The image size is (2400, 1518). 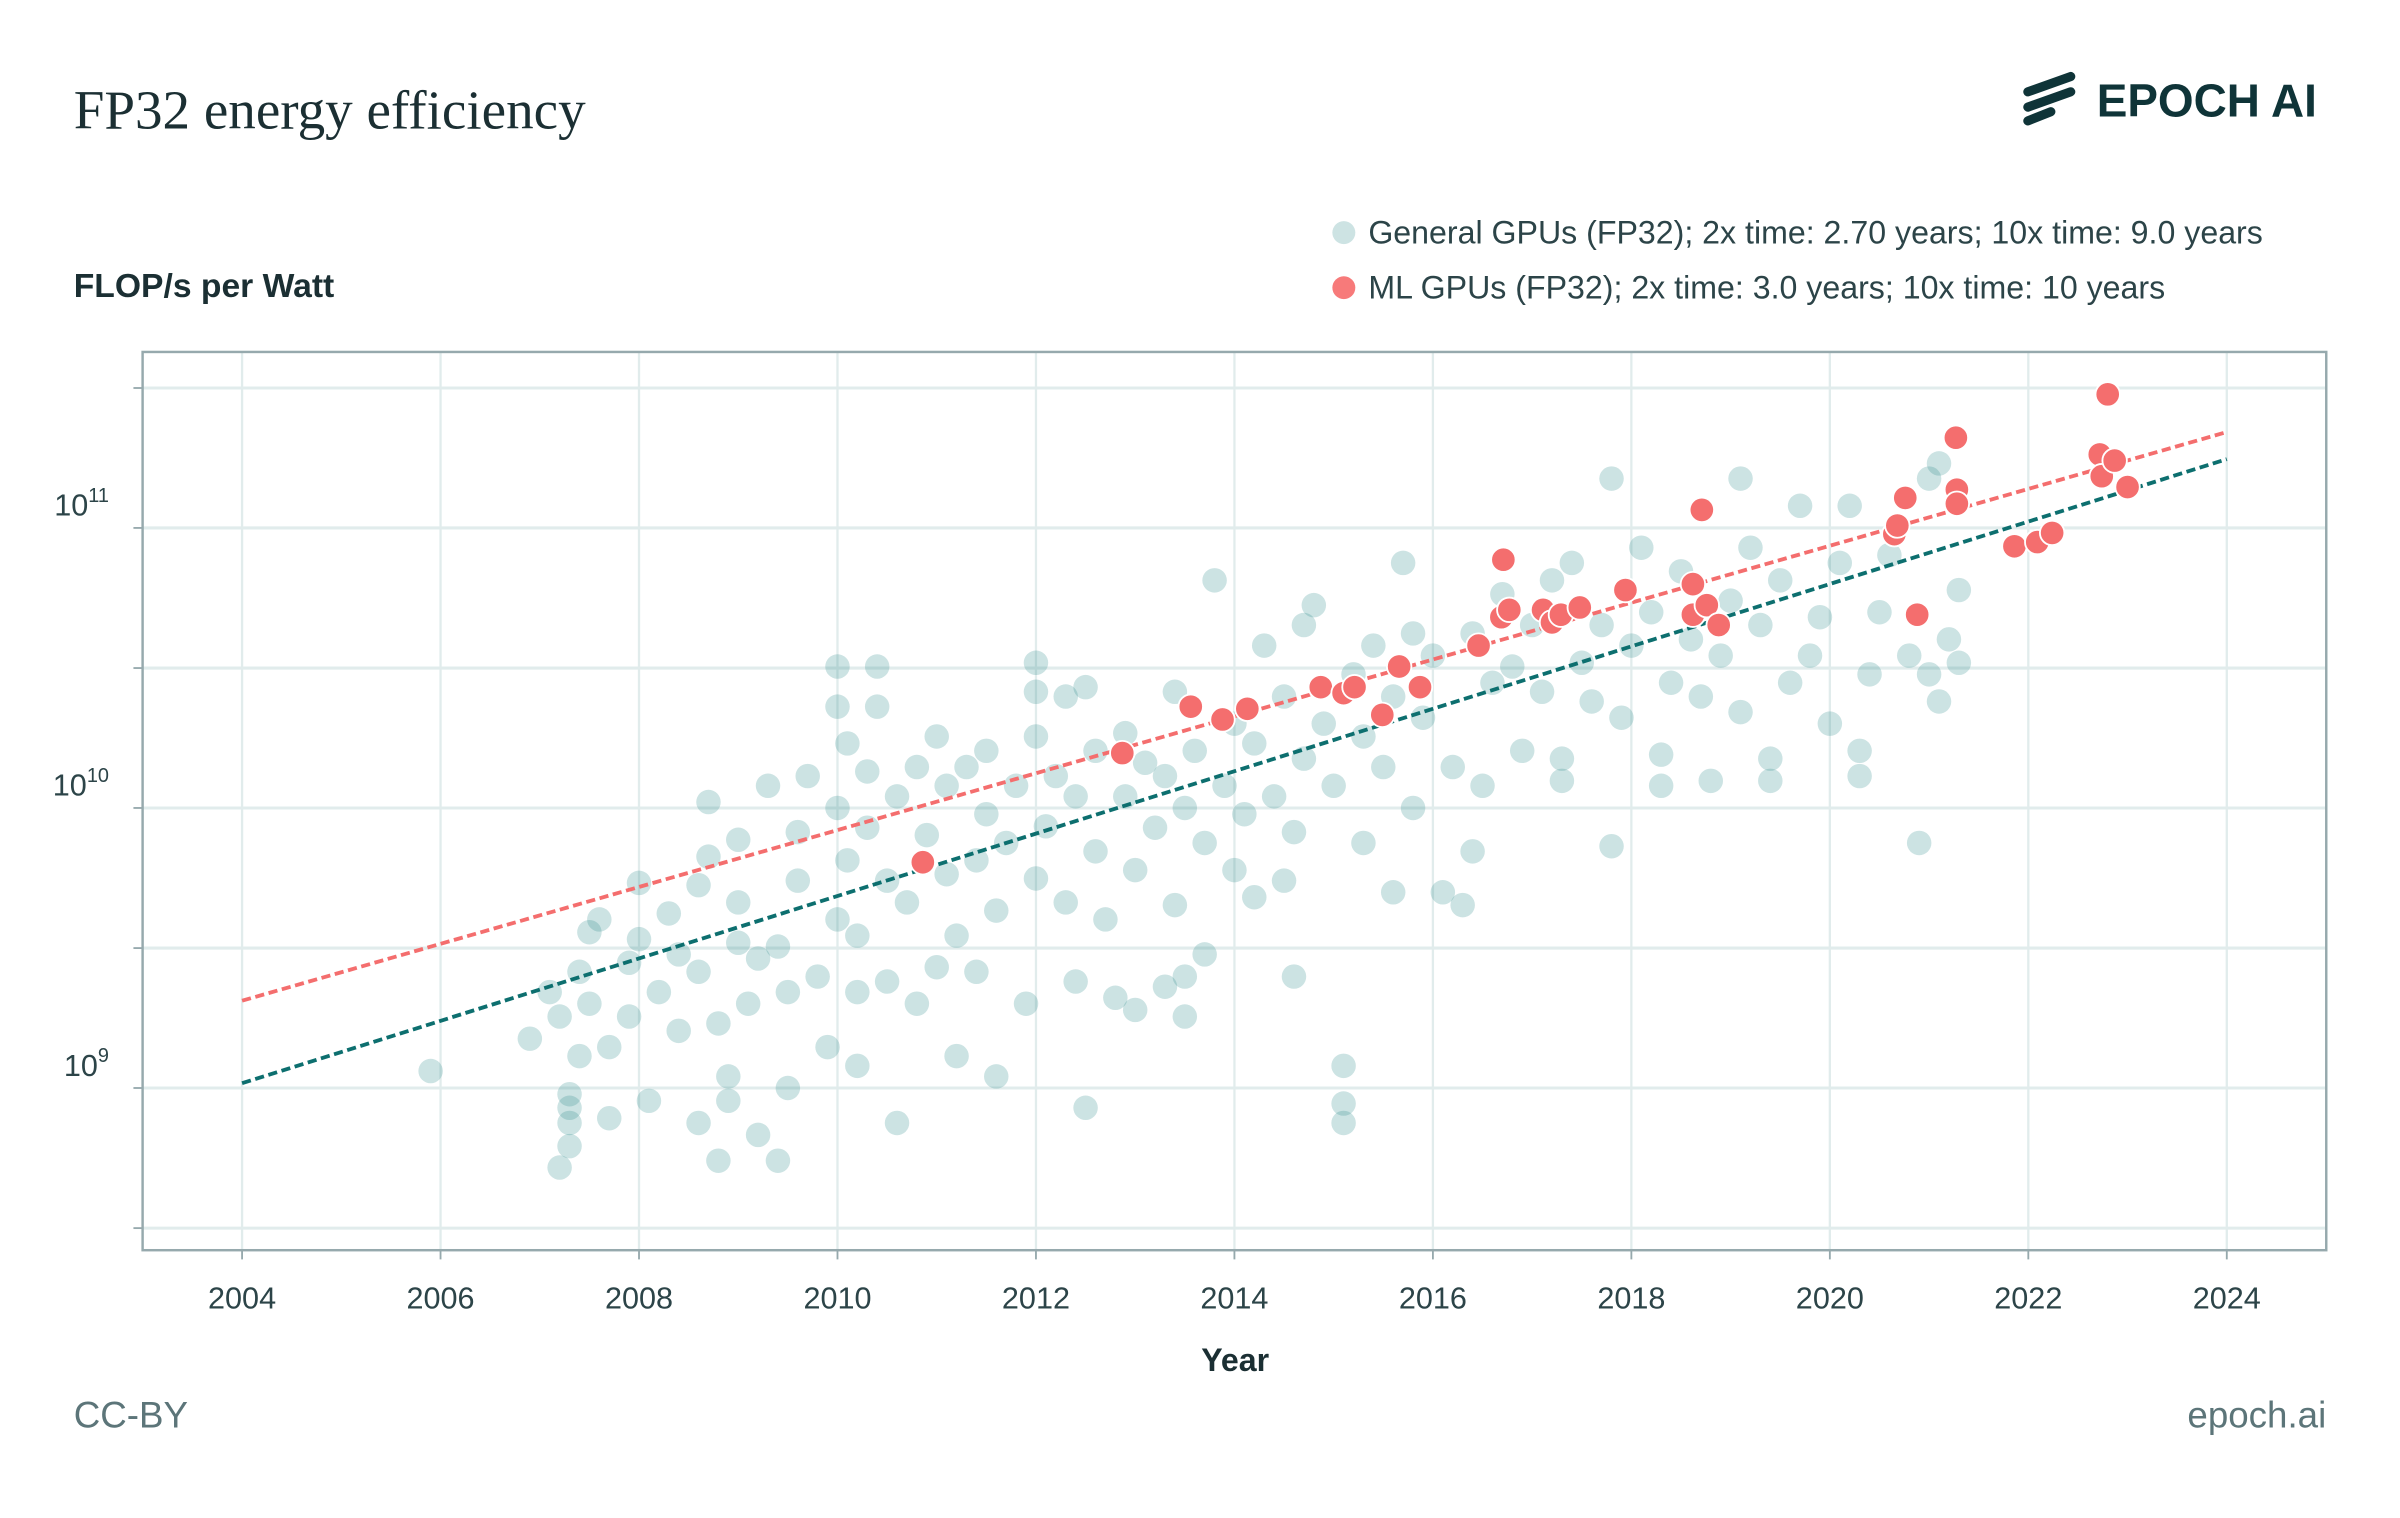 I want to click on x-tick-label: 2004, so click(x=242, y=1298).